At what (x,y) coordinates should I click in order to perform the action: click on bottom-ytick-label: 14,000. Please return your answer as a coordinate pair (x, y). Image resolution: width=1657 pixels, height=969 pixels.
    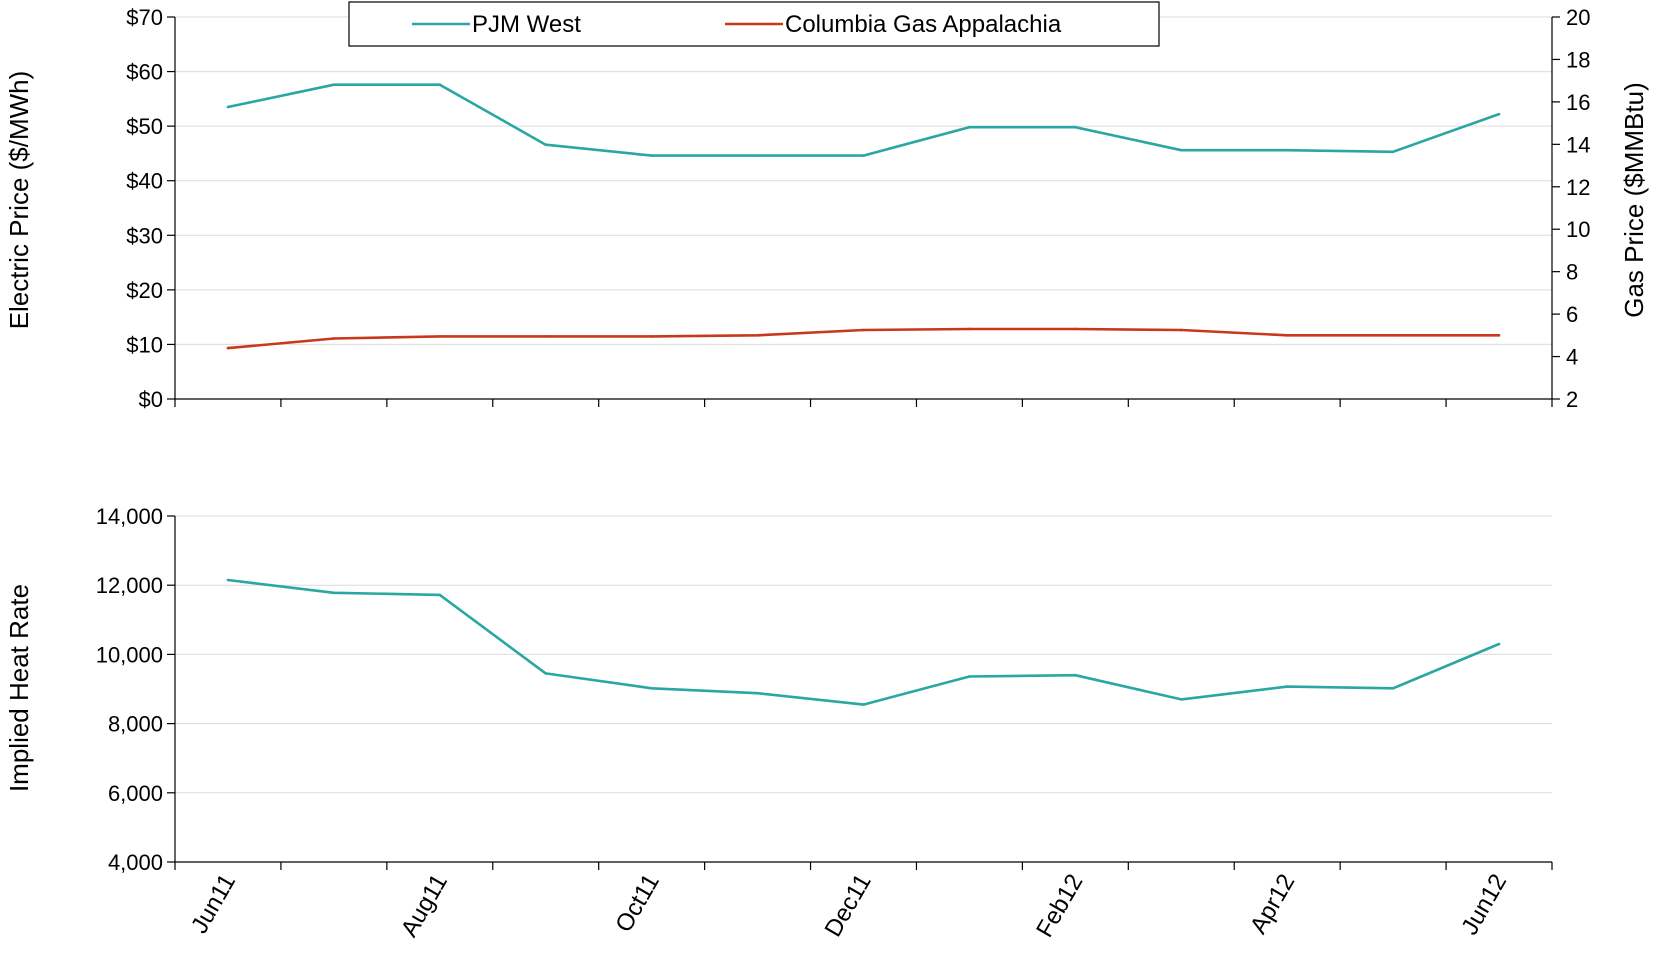
    Looking at the image, I should click on (129, 516).